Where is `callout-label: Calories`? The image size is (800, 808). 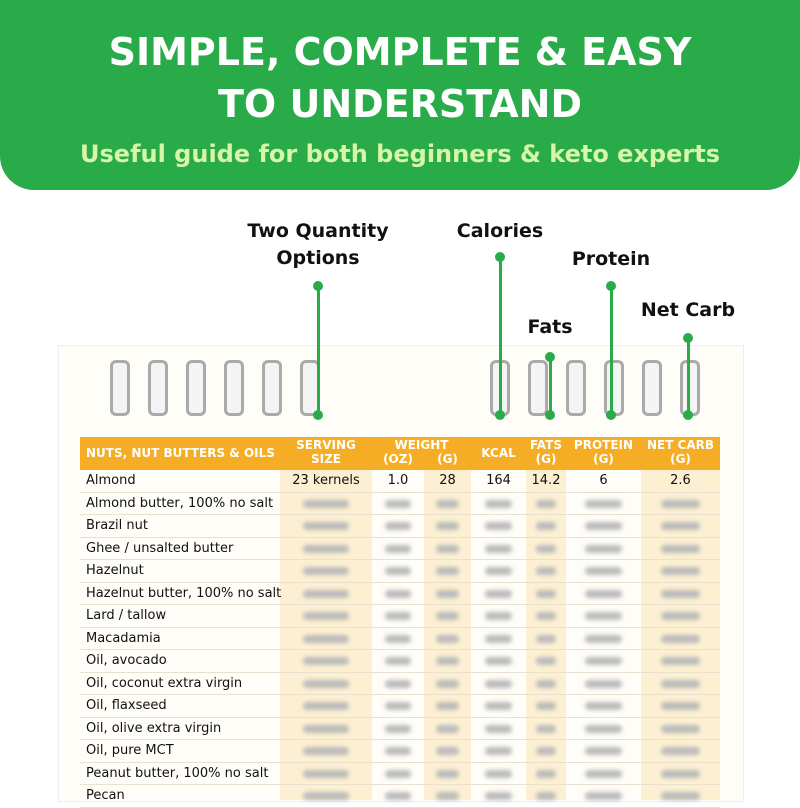 callout-label: Calories is located at coordinates (500, 231).